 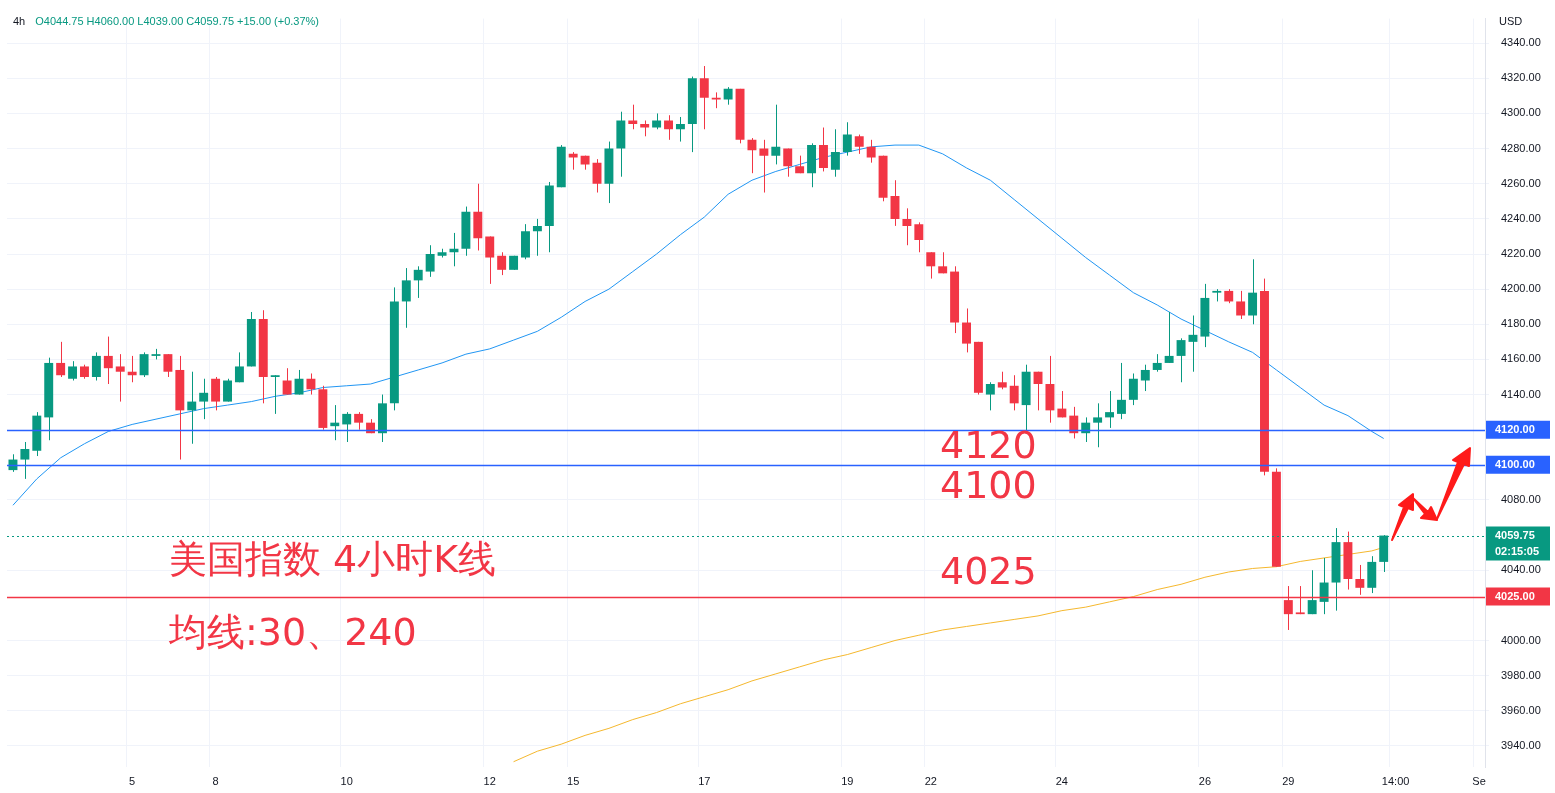 What do you see at coordinates (1521, 674) in the screenshot?
I see `y-tick-label: 3980.00` at bounding box center [1521, 674].